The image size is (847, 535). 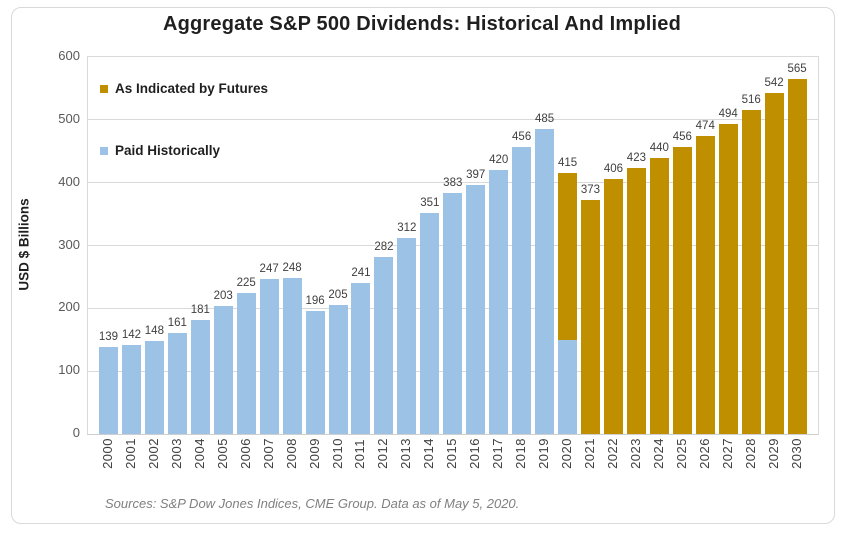 I want to click on x-axis-label-text: 2011, so click(x=360, y=453).